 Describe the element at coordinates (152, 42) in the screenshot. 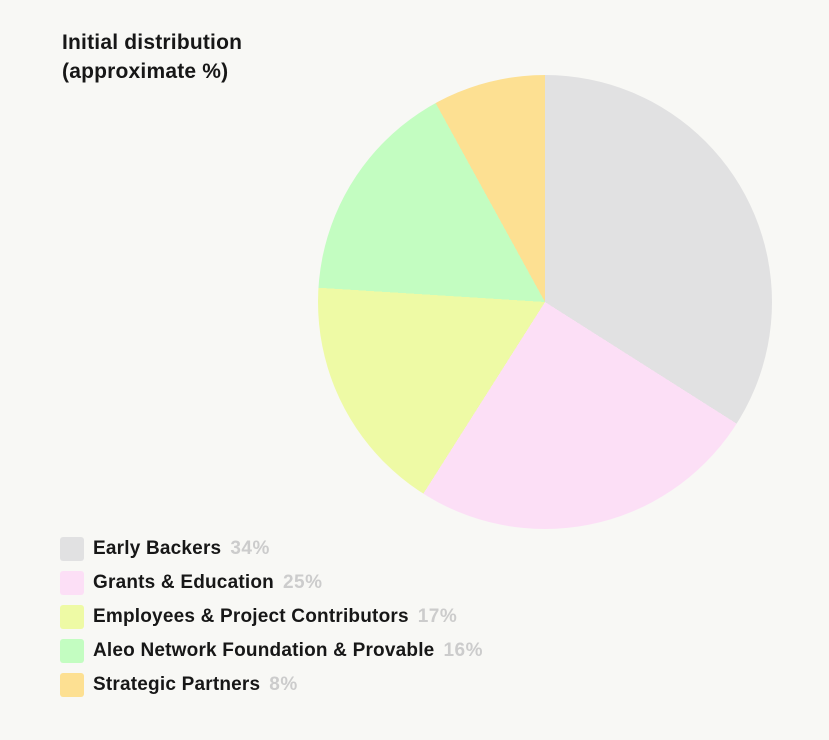

I see `chart-title-line1: Initial distribution` at that location.